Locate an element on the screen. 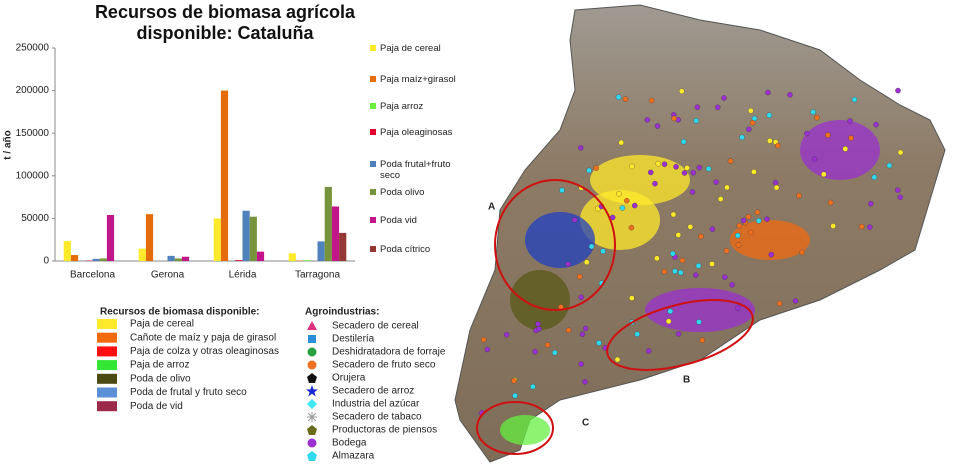 This screenshot has height=467, width=960. legend-title: Agroindustrias: is located at coordinates (342, 312).